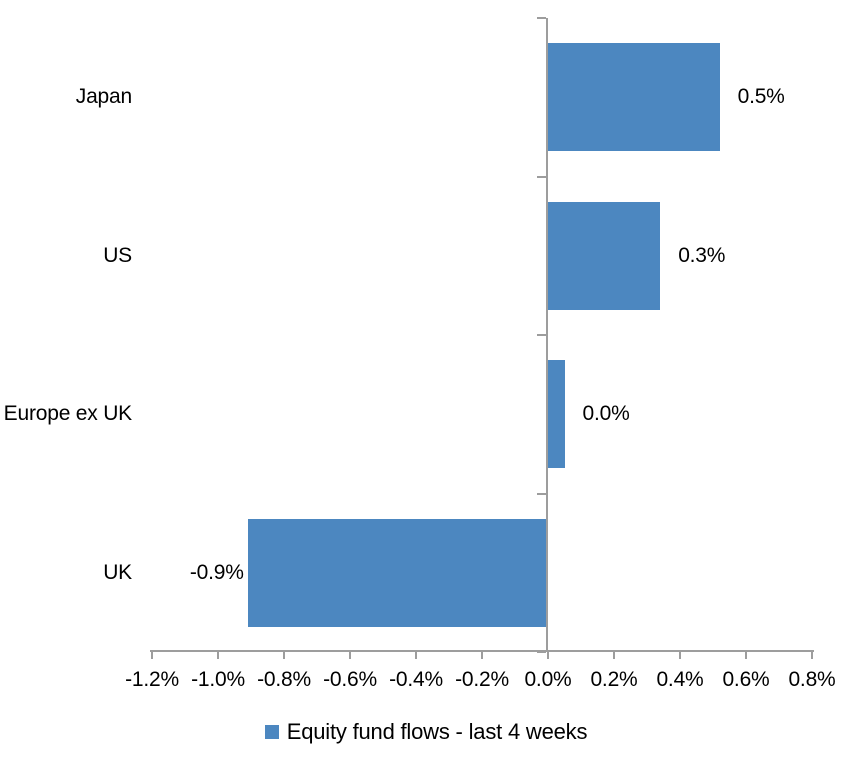  I want to click on bar-us, so click(604, 255).